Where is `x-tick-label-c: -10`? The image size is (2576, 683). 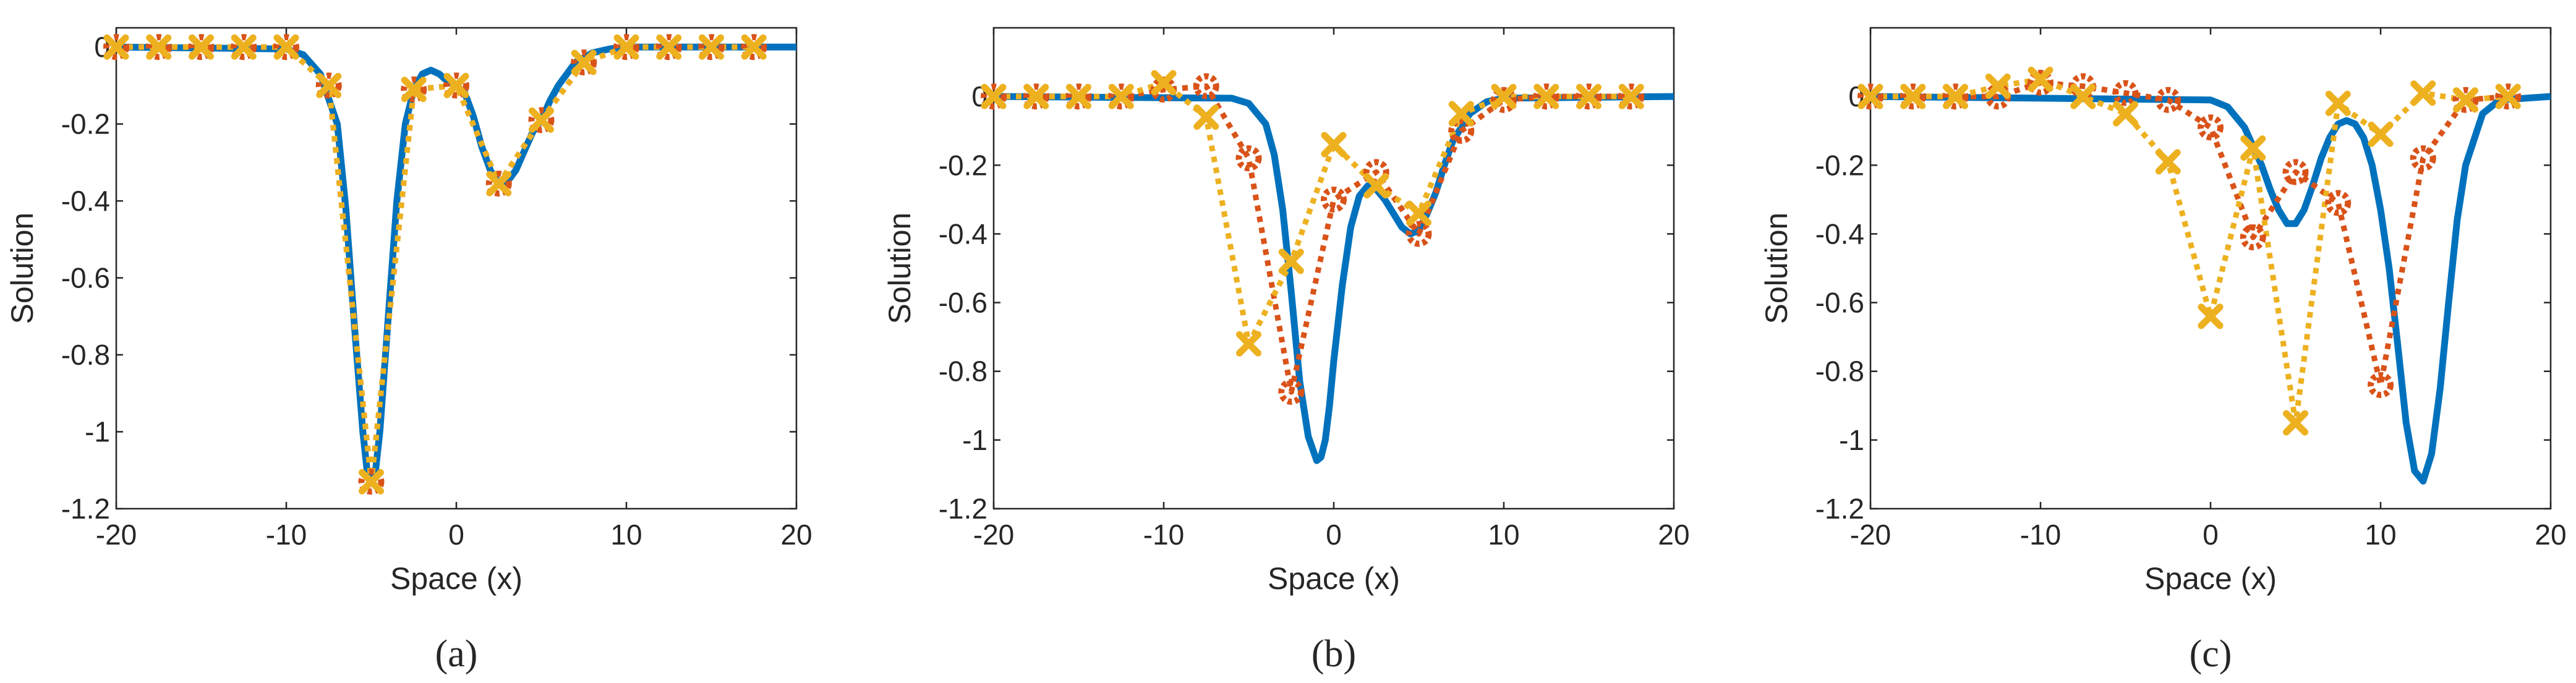
x-tick-label-c: -10 is located at coordinates (2040, 535).